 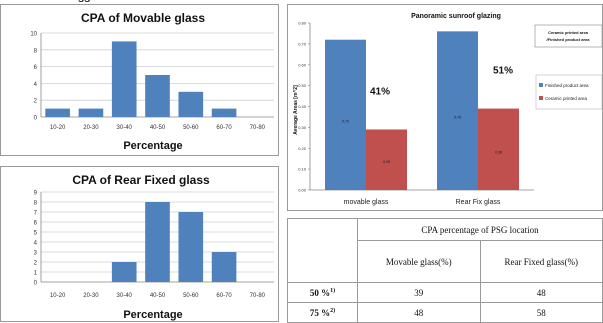 What do you see at coordinates (541, 312) in the screenshot?
I see `table-cell: 58` at bounding box center [541, 312].